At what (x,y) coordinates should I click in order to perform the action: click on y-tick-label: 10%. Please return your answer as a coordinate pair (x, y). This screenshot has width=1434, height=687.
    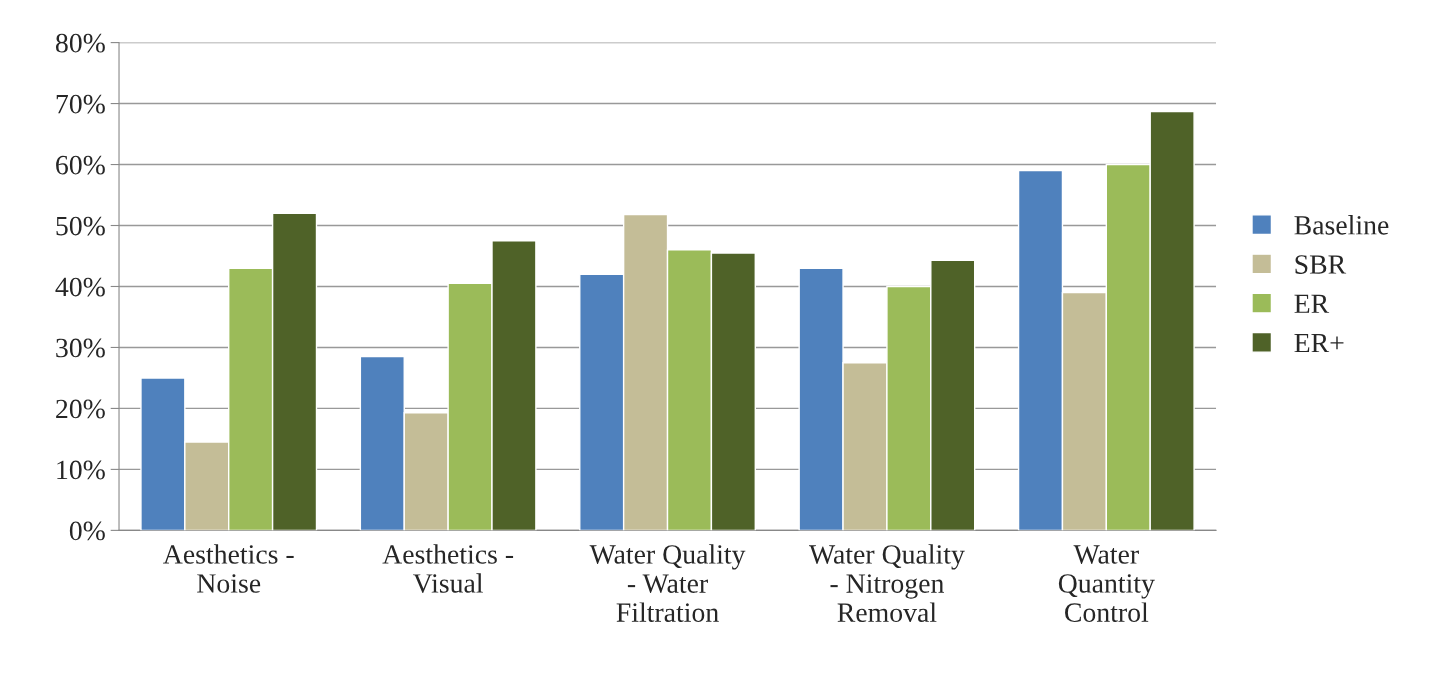
    Looking at the image, I should click on (81, 470).